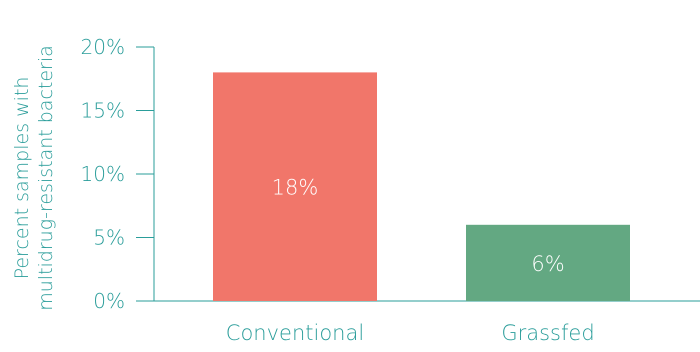  What do you see at coordinates (109, 238) in the screenshot?
I see `y-tick-label: 5%` at bounding box center [109, 238].